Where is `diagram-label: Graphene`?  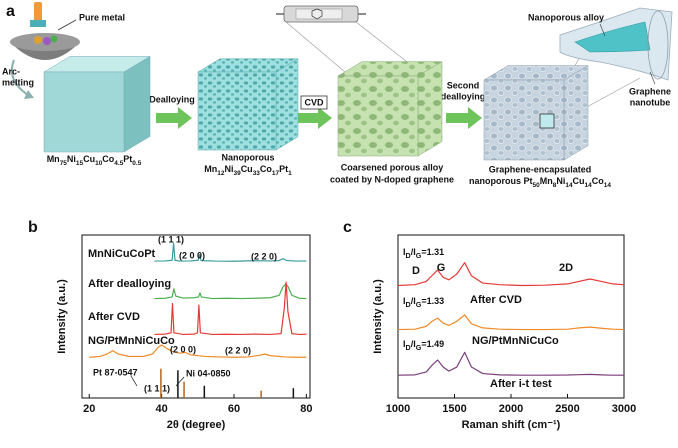 diagram-label: Graphene is located at coordinates (650, 91).